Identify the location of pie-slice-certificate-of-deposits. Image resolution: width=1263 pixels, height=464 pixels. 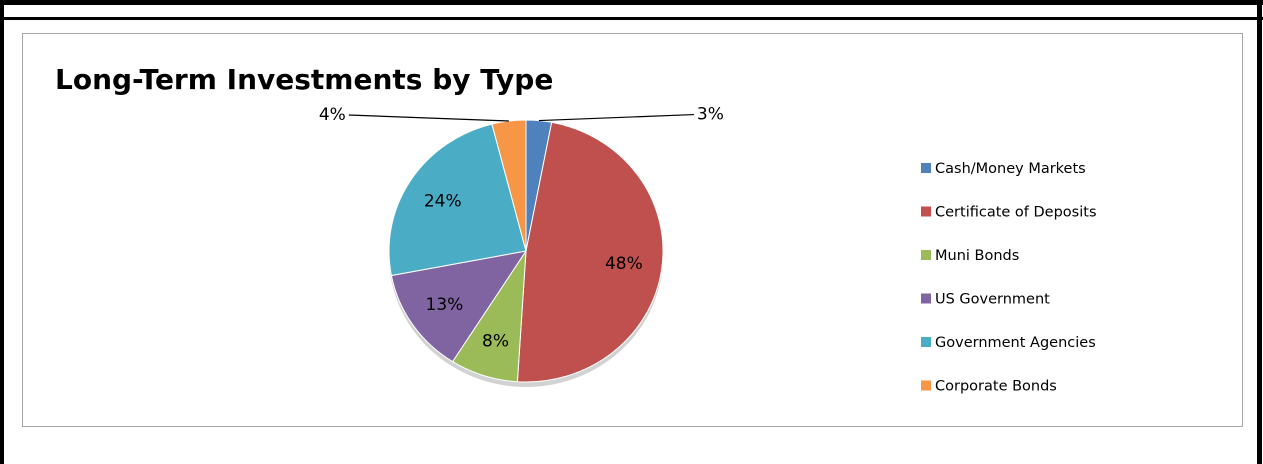
(590, 252).